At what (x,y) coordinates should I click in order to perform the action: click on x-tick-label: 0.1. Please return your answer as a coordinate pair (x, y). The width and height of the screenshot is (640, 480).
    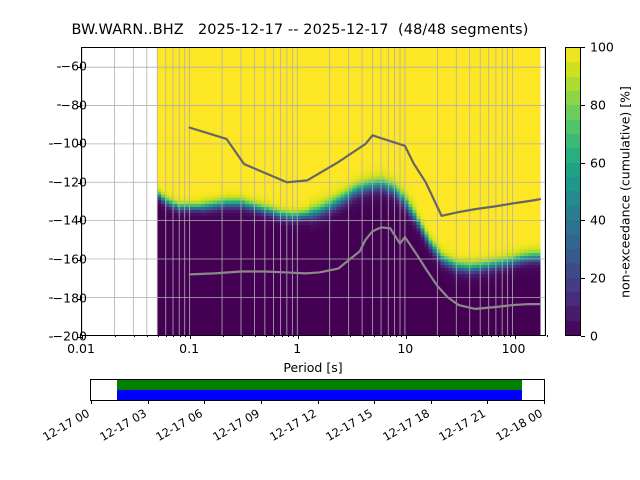
    Looking at the image, I should click on (189, 348).